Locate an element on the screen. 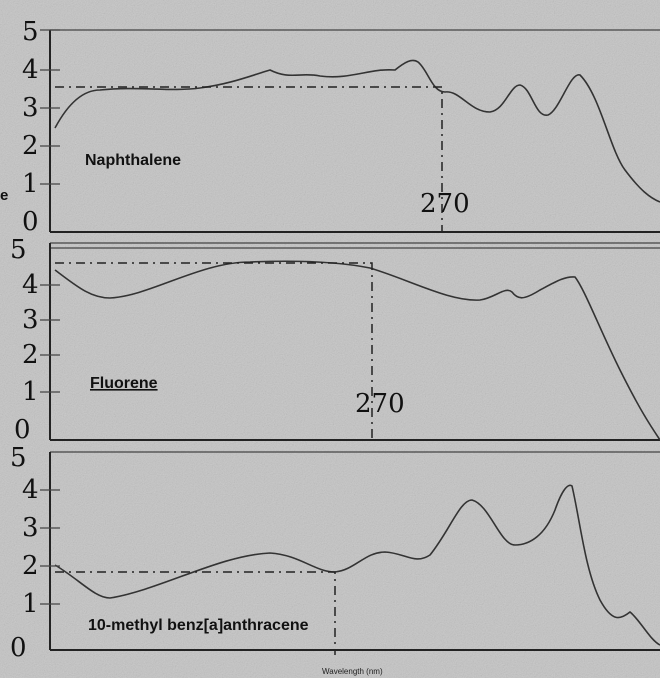 This screenshot has height=678, width=660. y-ticks: 5 4 3 2 1 0 5 4 3 2 1 0 5 4 3 2 1 0 is located at coordinates (24, 340).